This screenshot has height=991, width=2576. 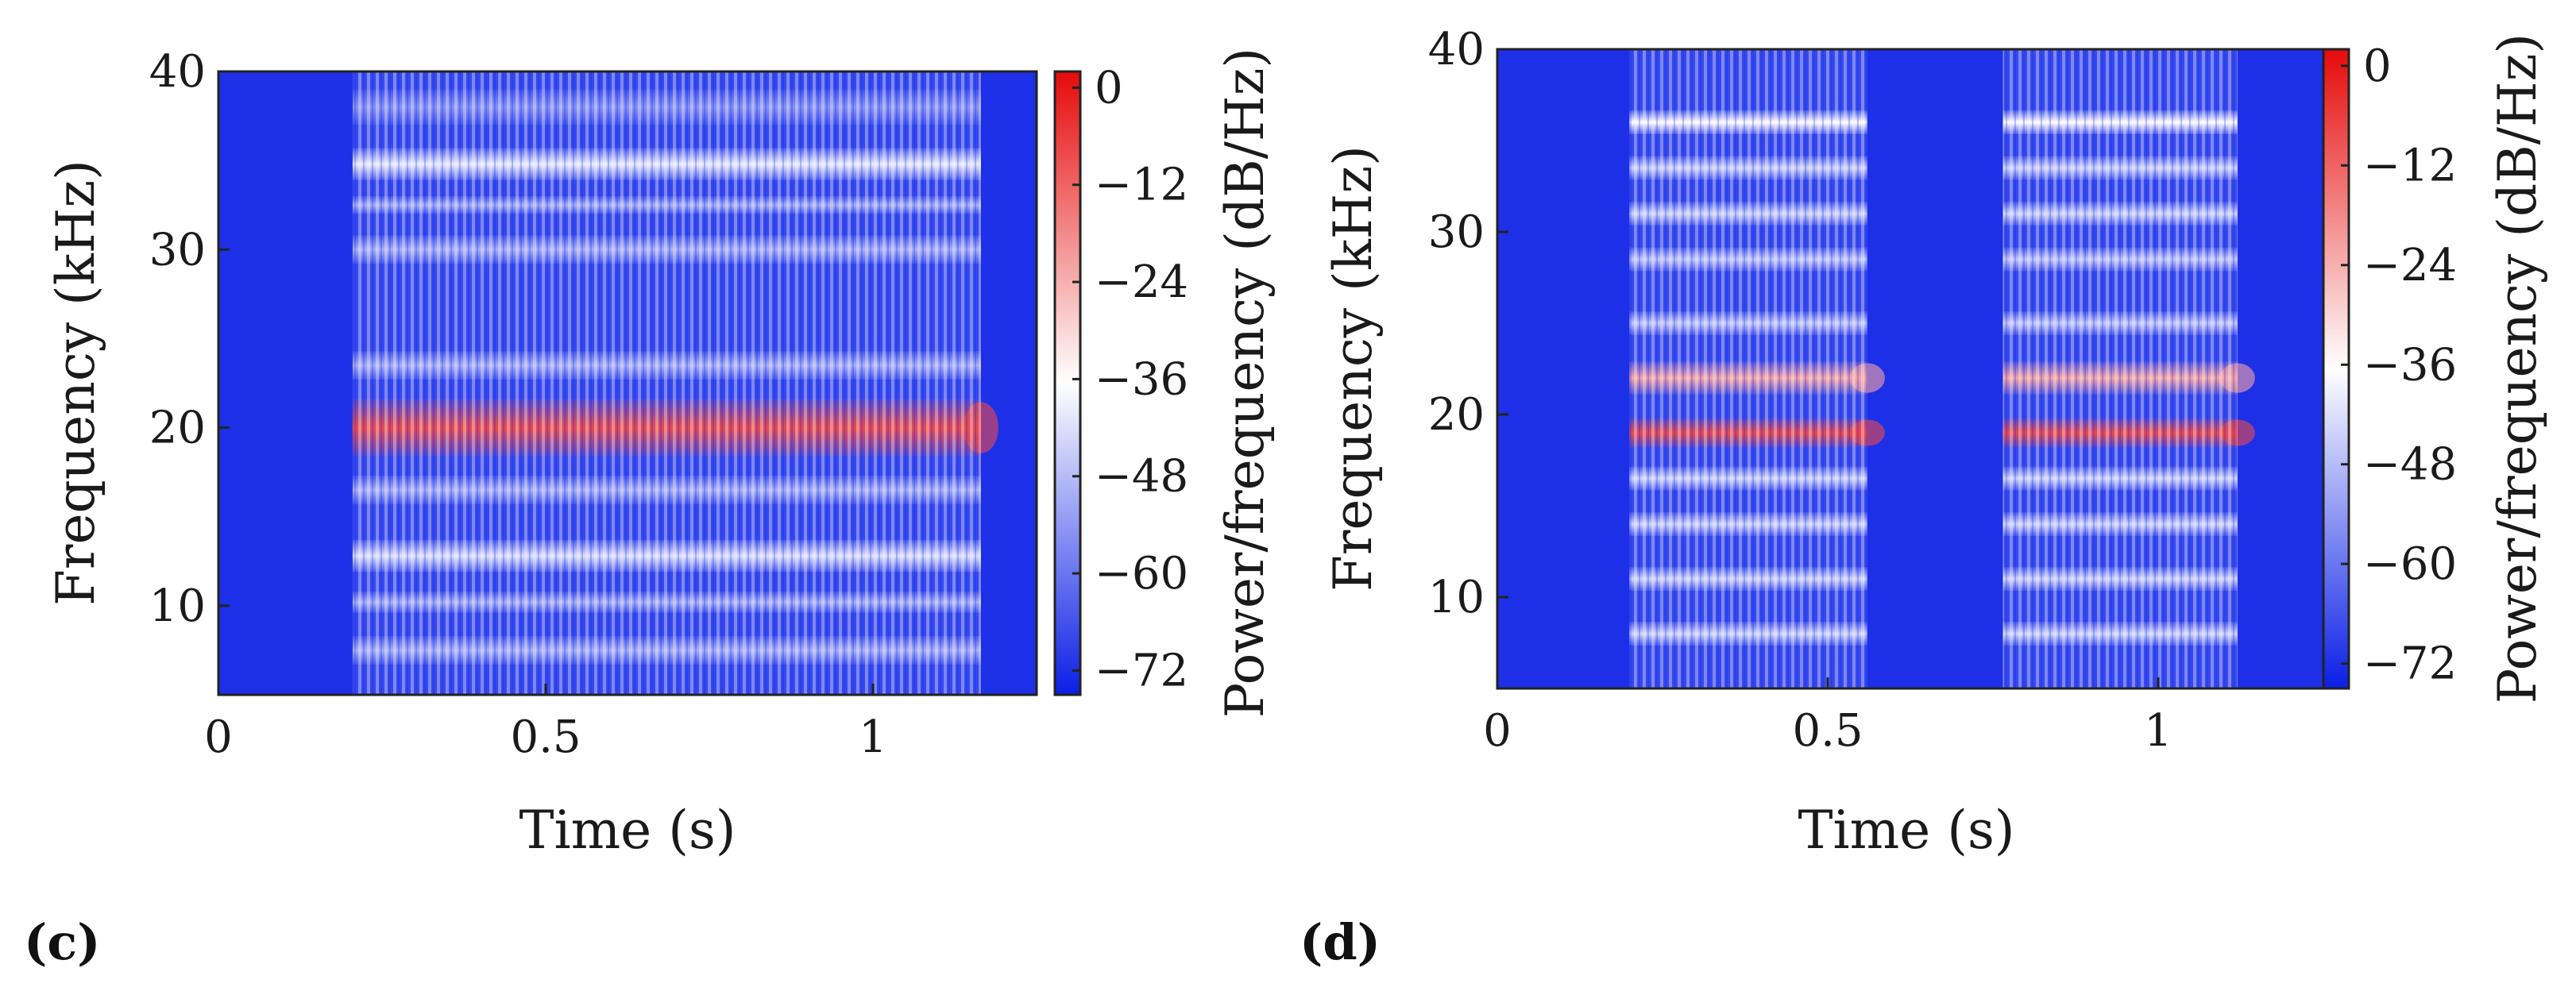 I want to click on colorbar-label-d: Power/frequency (dB/Hz), so click(x=2517, y=368).